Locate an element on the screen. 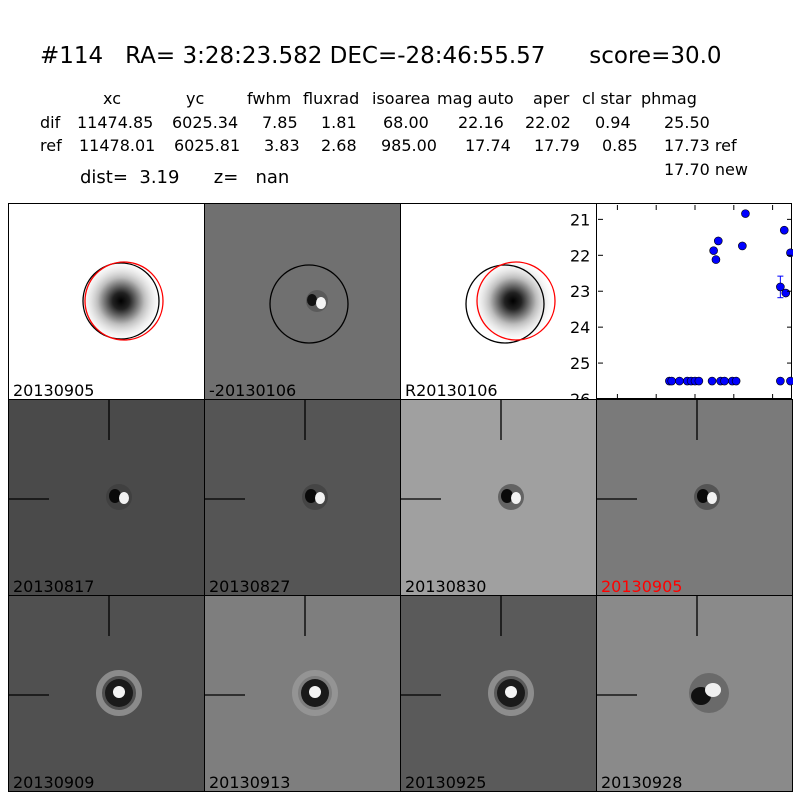  difference-stamp: 20130913 is located at coordinates (302, 693).